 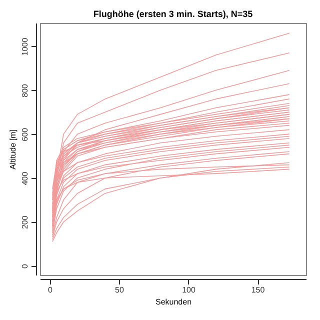 What do you see at coordinates (13, 149) in the screenshot?
I see `y-axis-title: Altitude [m]` at bounding box center [13, 149].